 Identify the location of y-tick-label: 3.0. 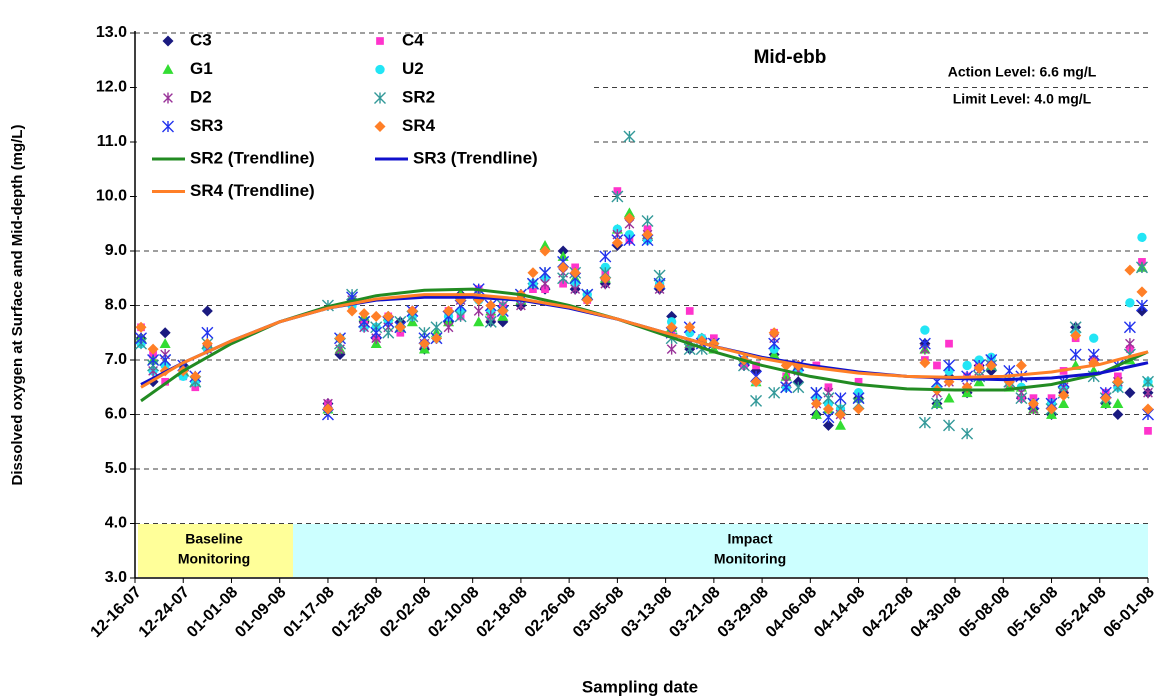
(116, 577).